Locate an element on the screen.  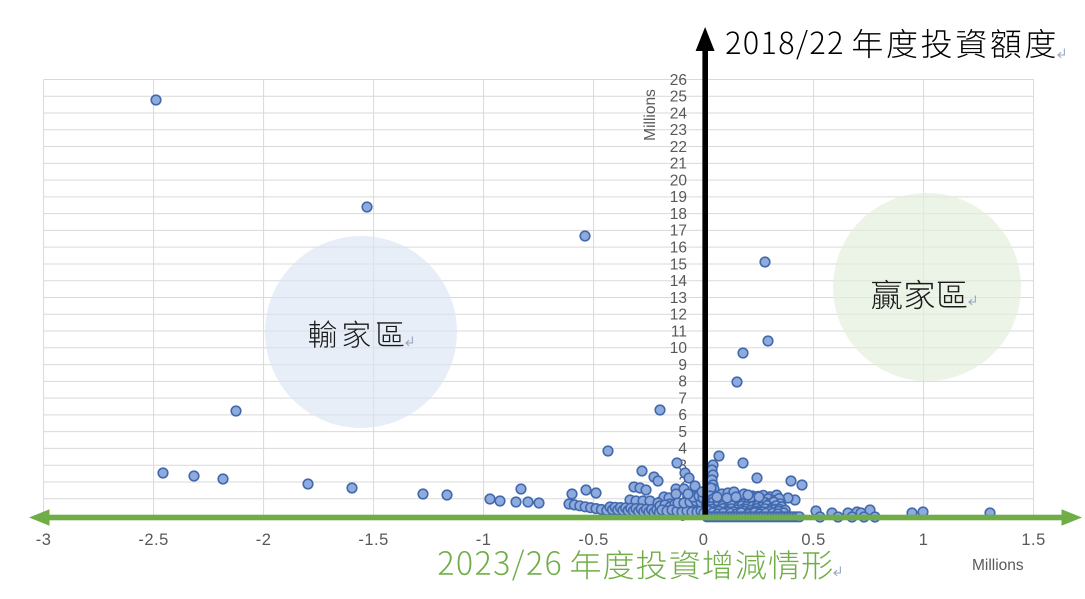
svg-text: 9 is located at coordinates (682, 365).